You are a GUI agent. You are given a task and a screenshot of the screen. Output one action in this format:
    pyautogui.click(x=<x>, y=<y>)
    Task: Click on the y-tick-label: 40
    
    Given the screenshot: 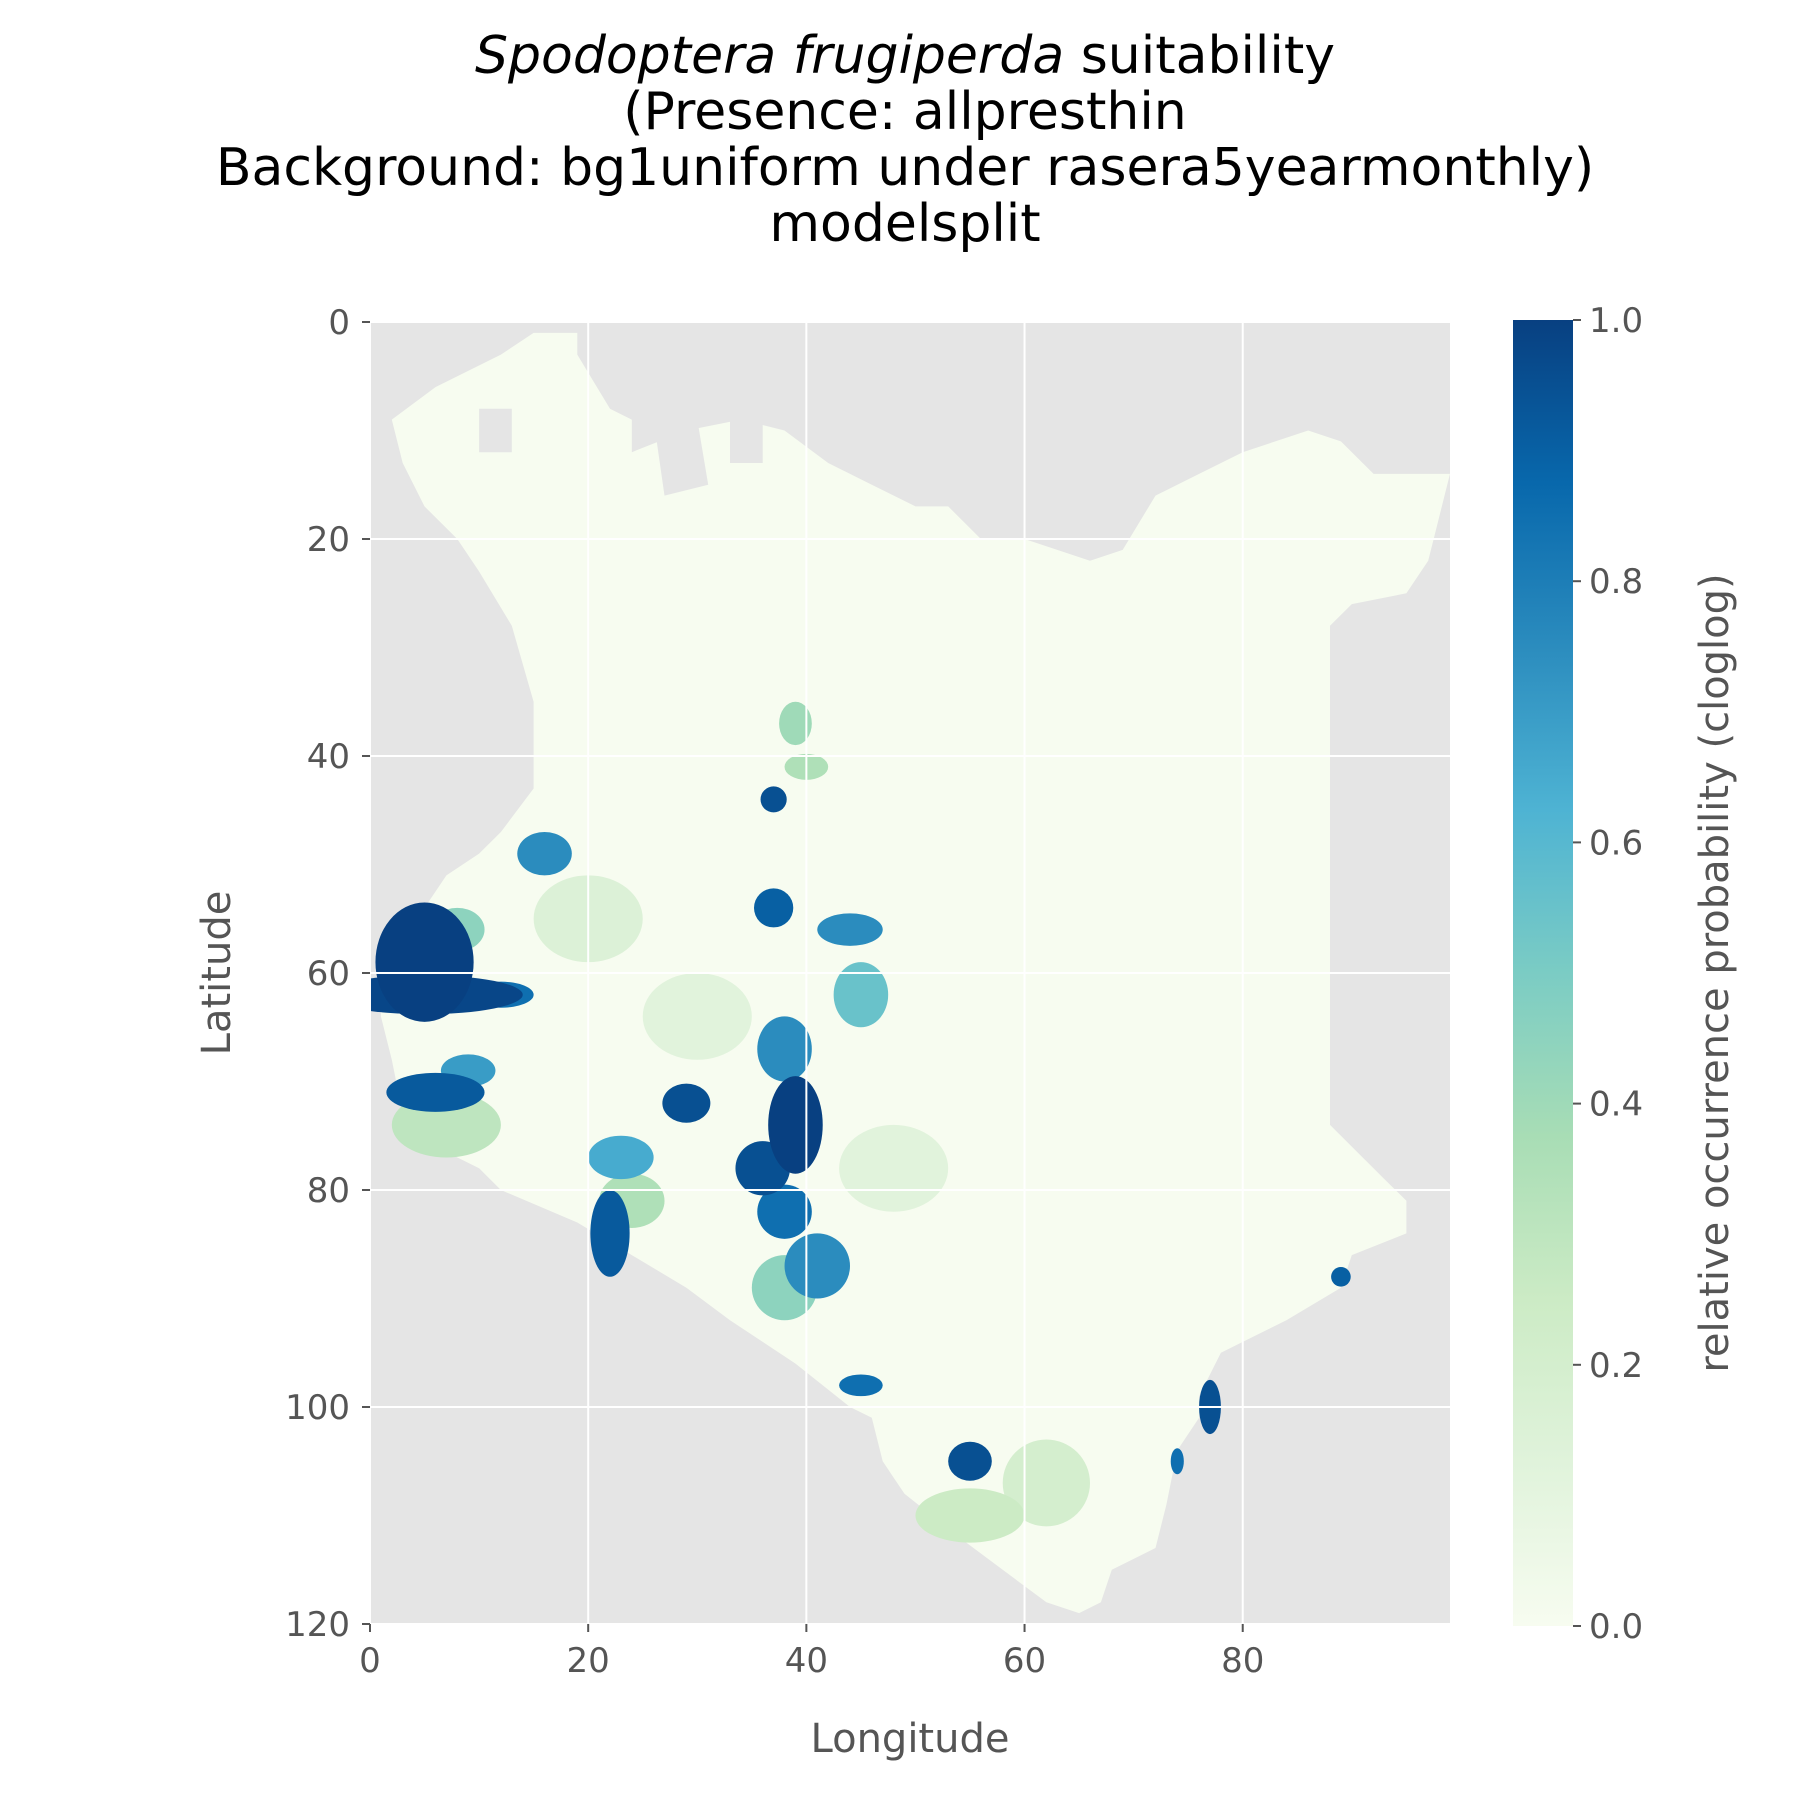 What is the action you would take?
    pyautogui.click(x=328, y=757)
    